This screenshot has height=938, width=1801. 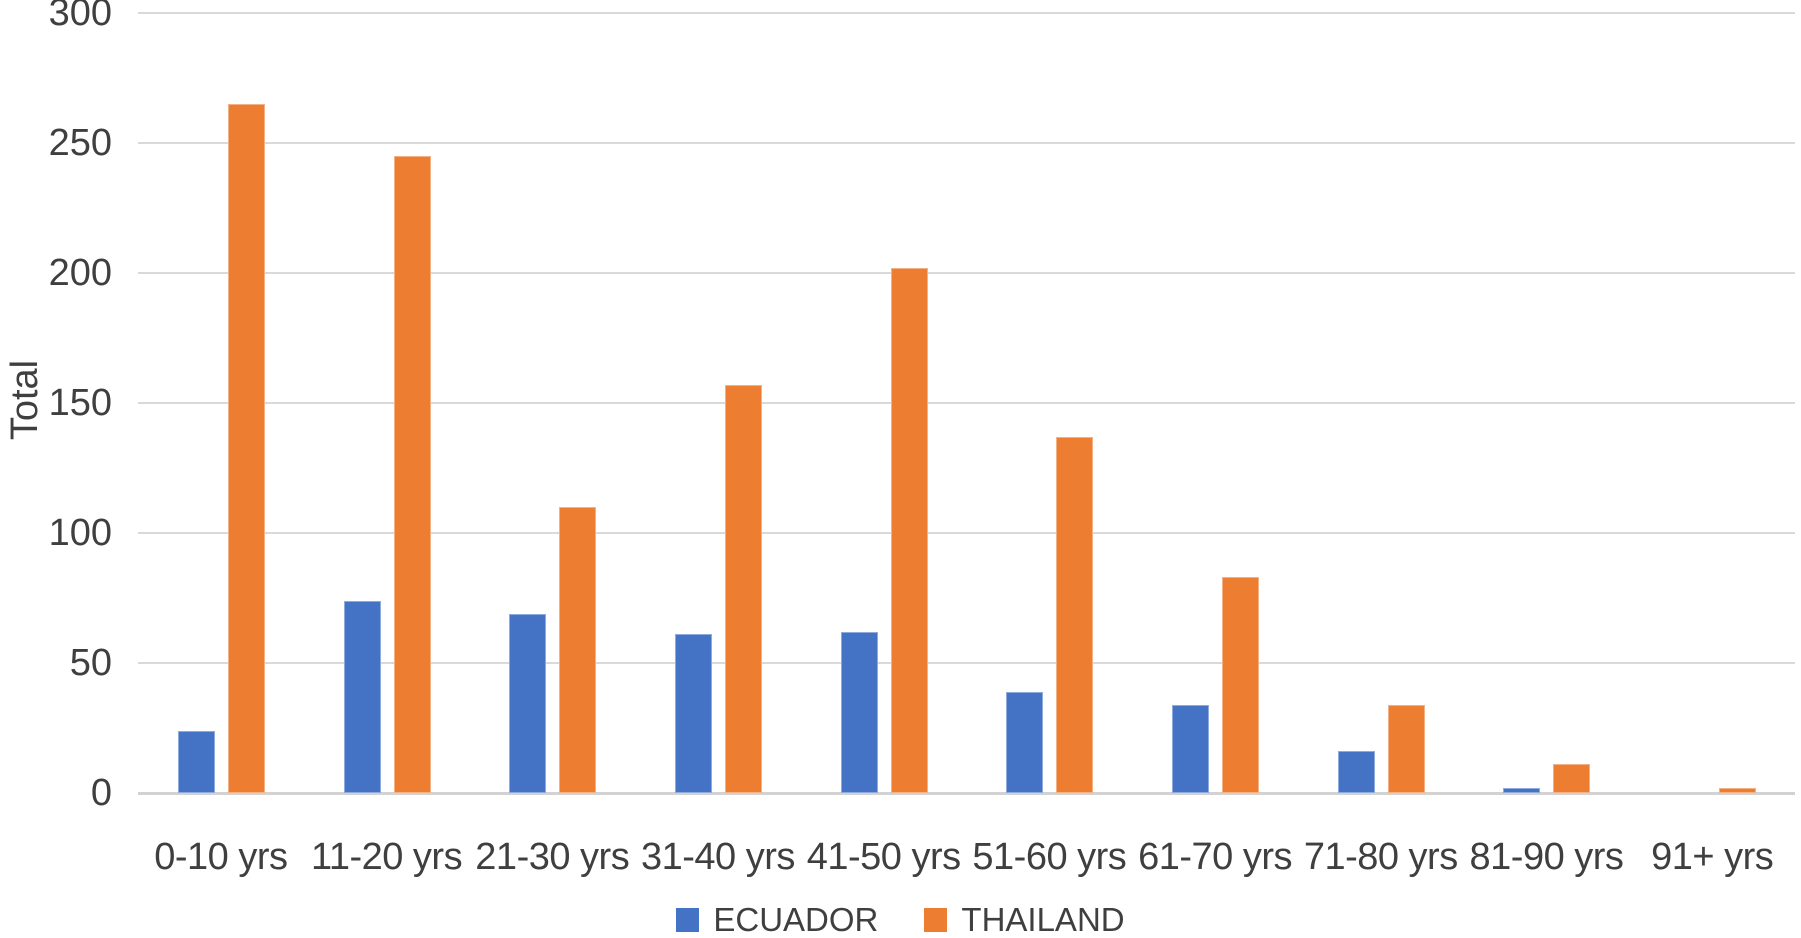 I want to click on legend: ECUADOR THAILAND, so click(x=900, y=919).